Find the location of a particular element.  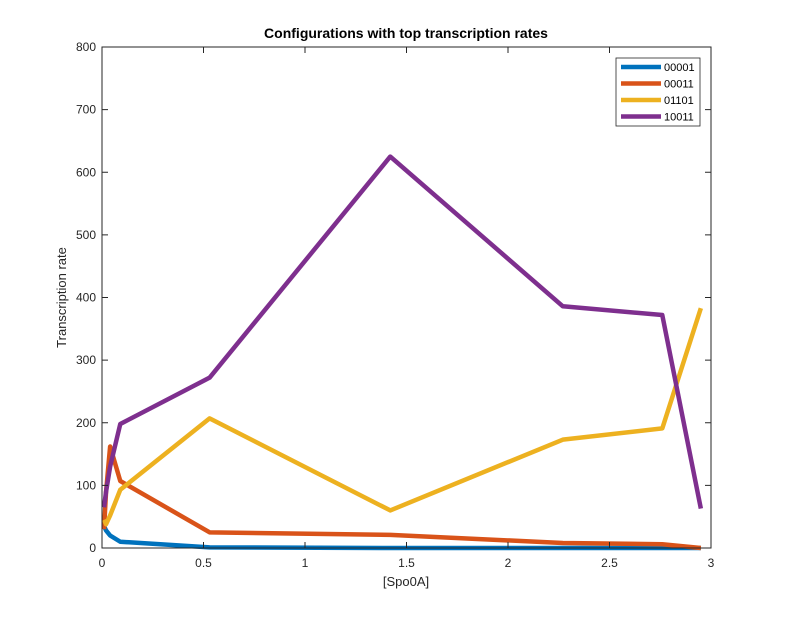

legend-item-00001: 00001 is located at coordinates (658, 68).